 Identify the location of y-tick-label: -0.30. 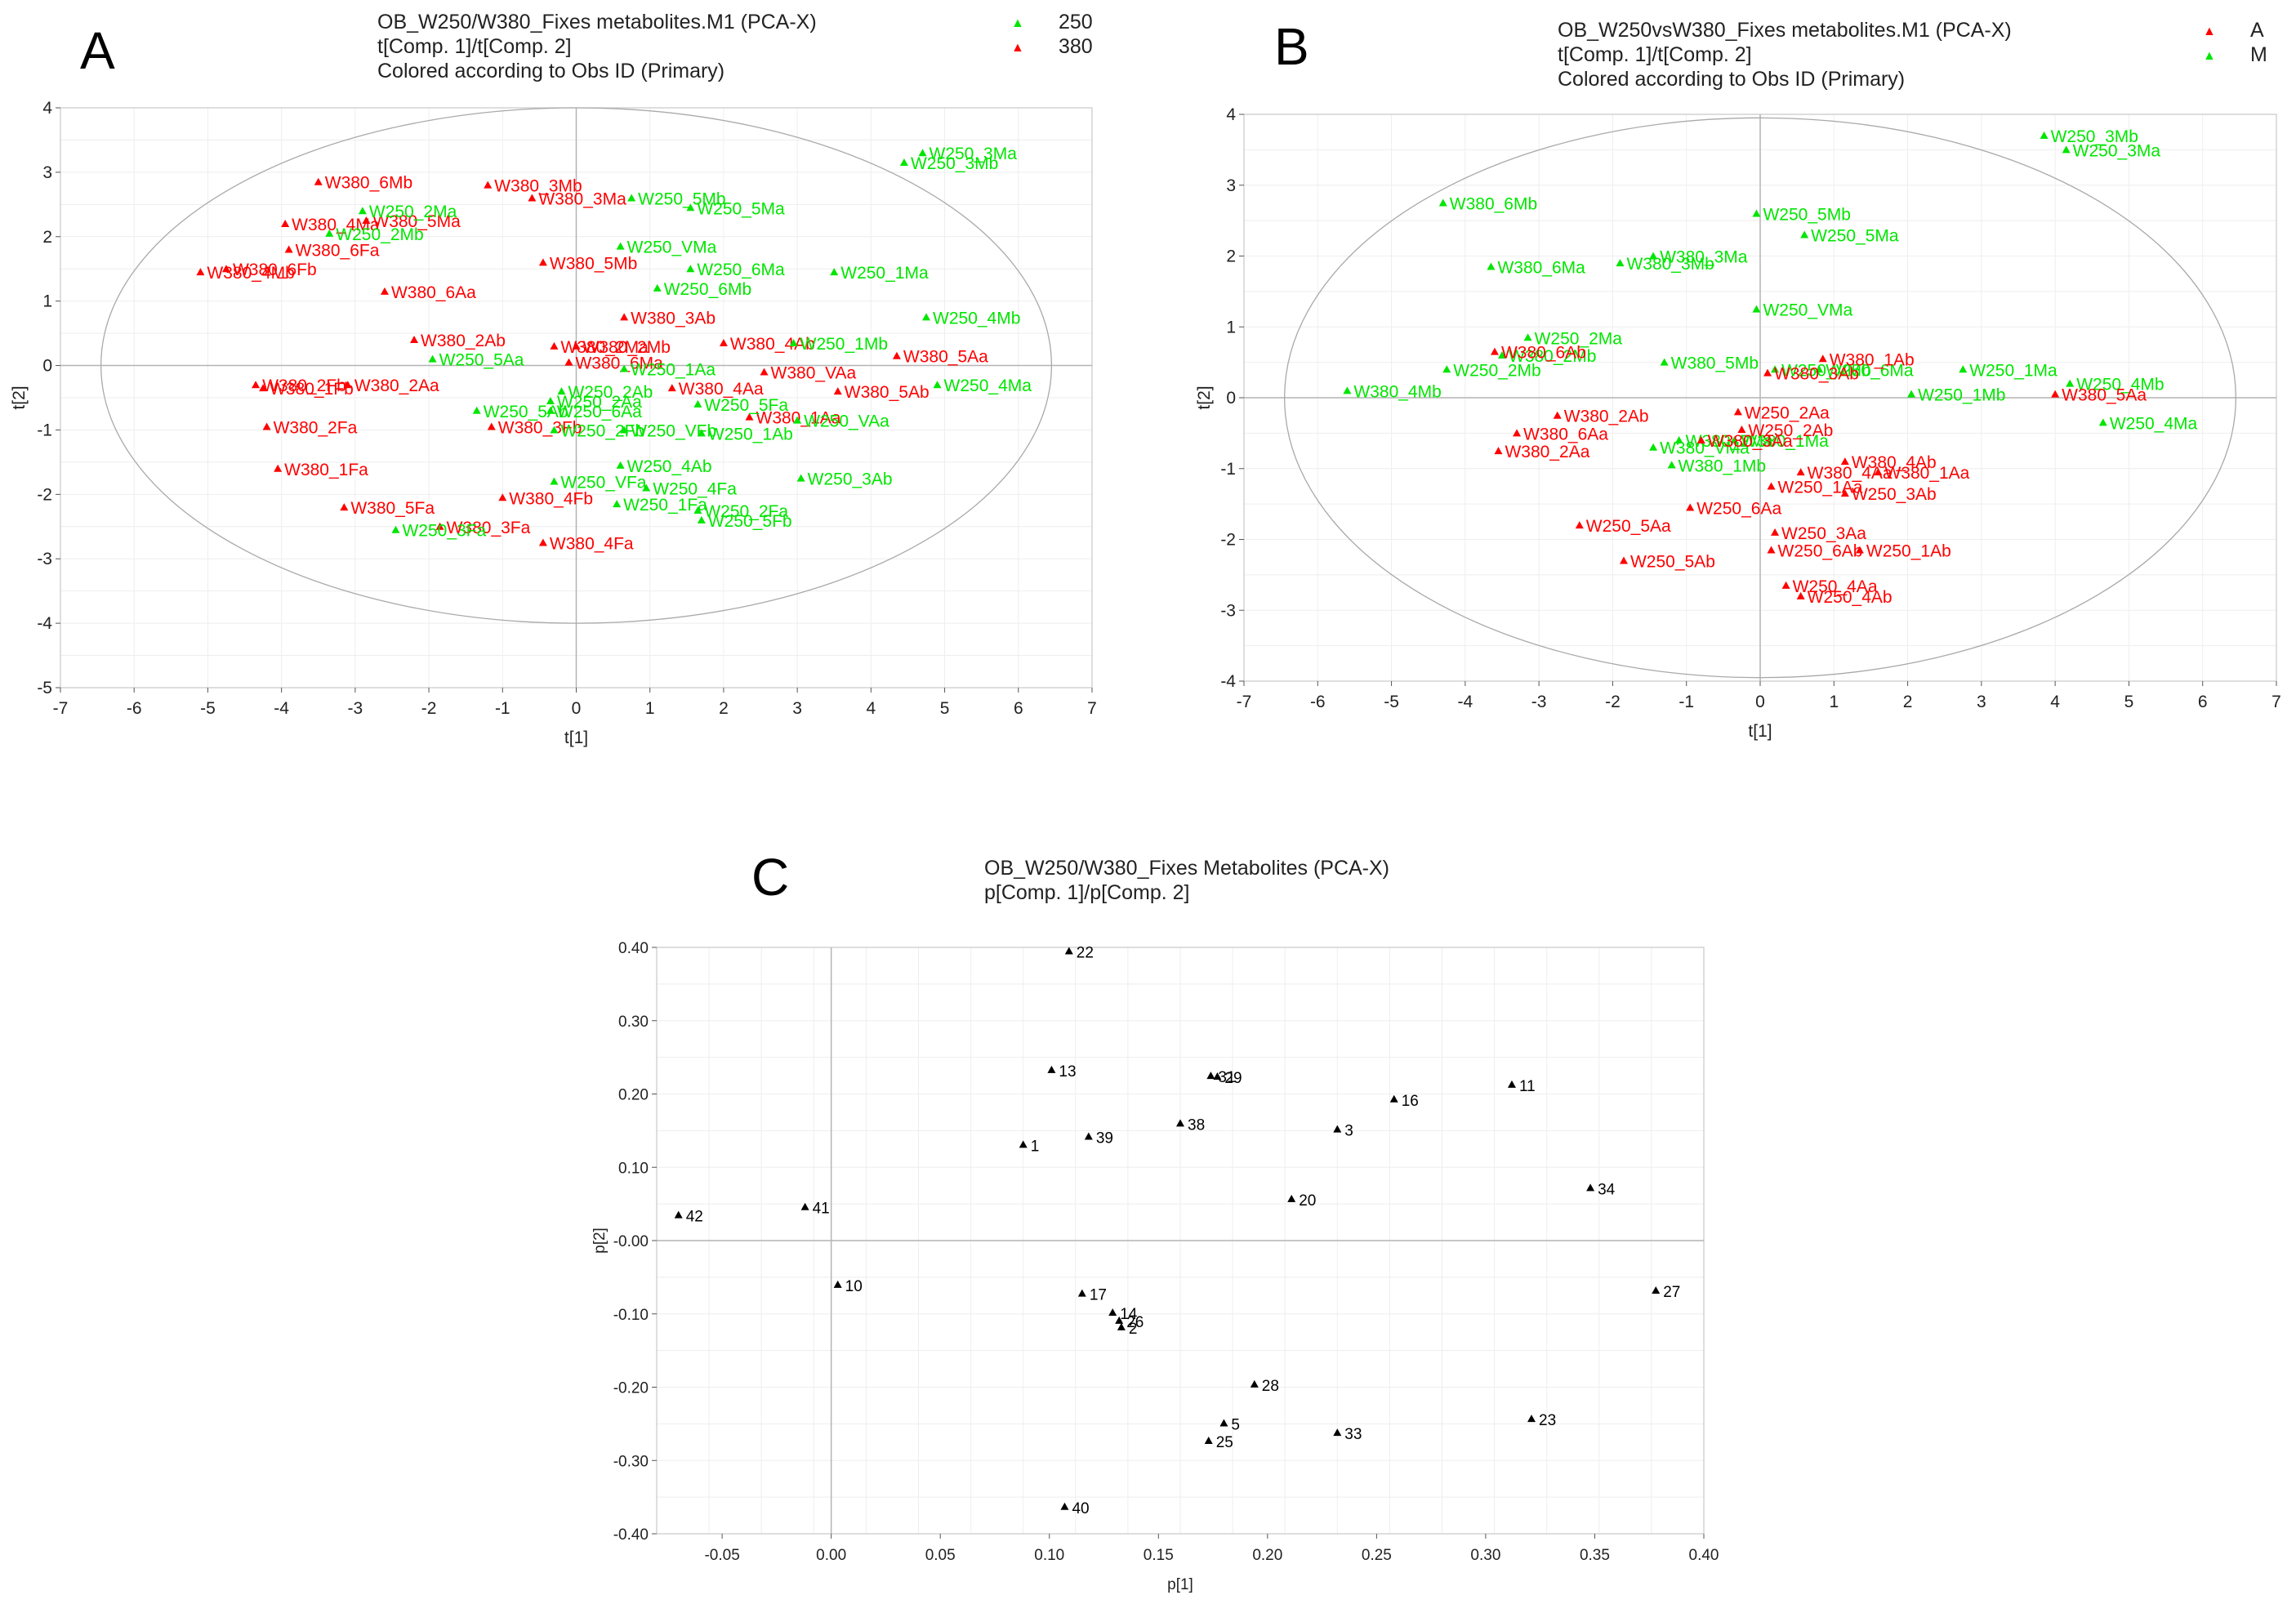
(631, 1461).